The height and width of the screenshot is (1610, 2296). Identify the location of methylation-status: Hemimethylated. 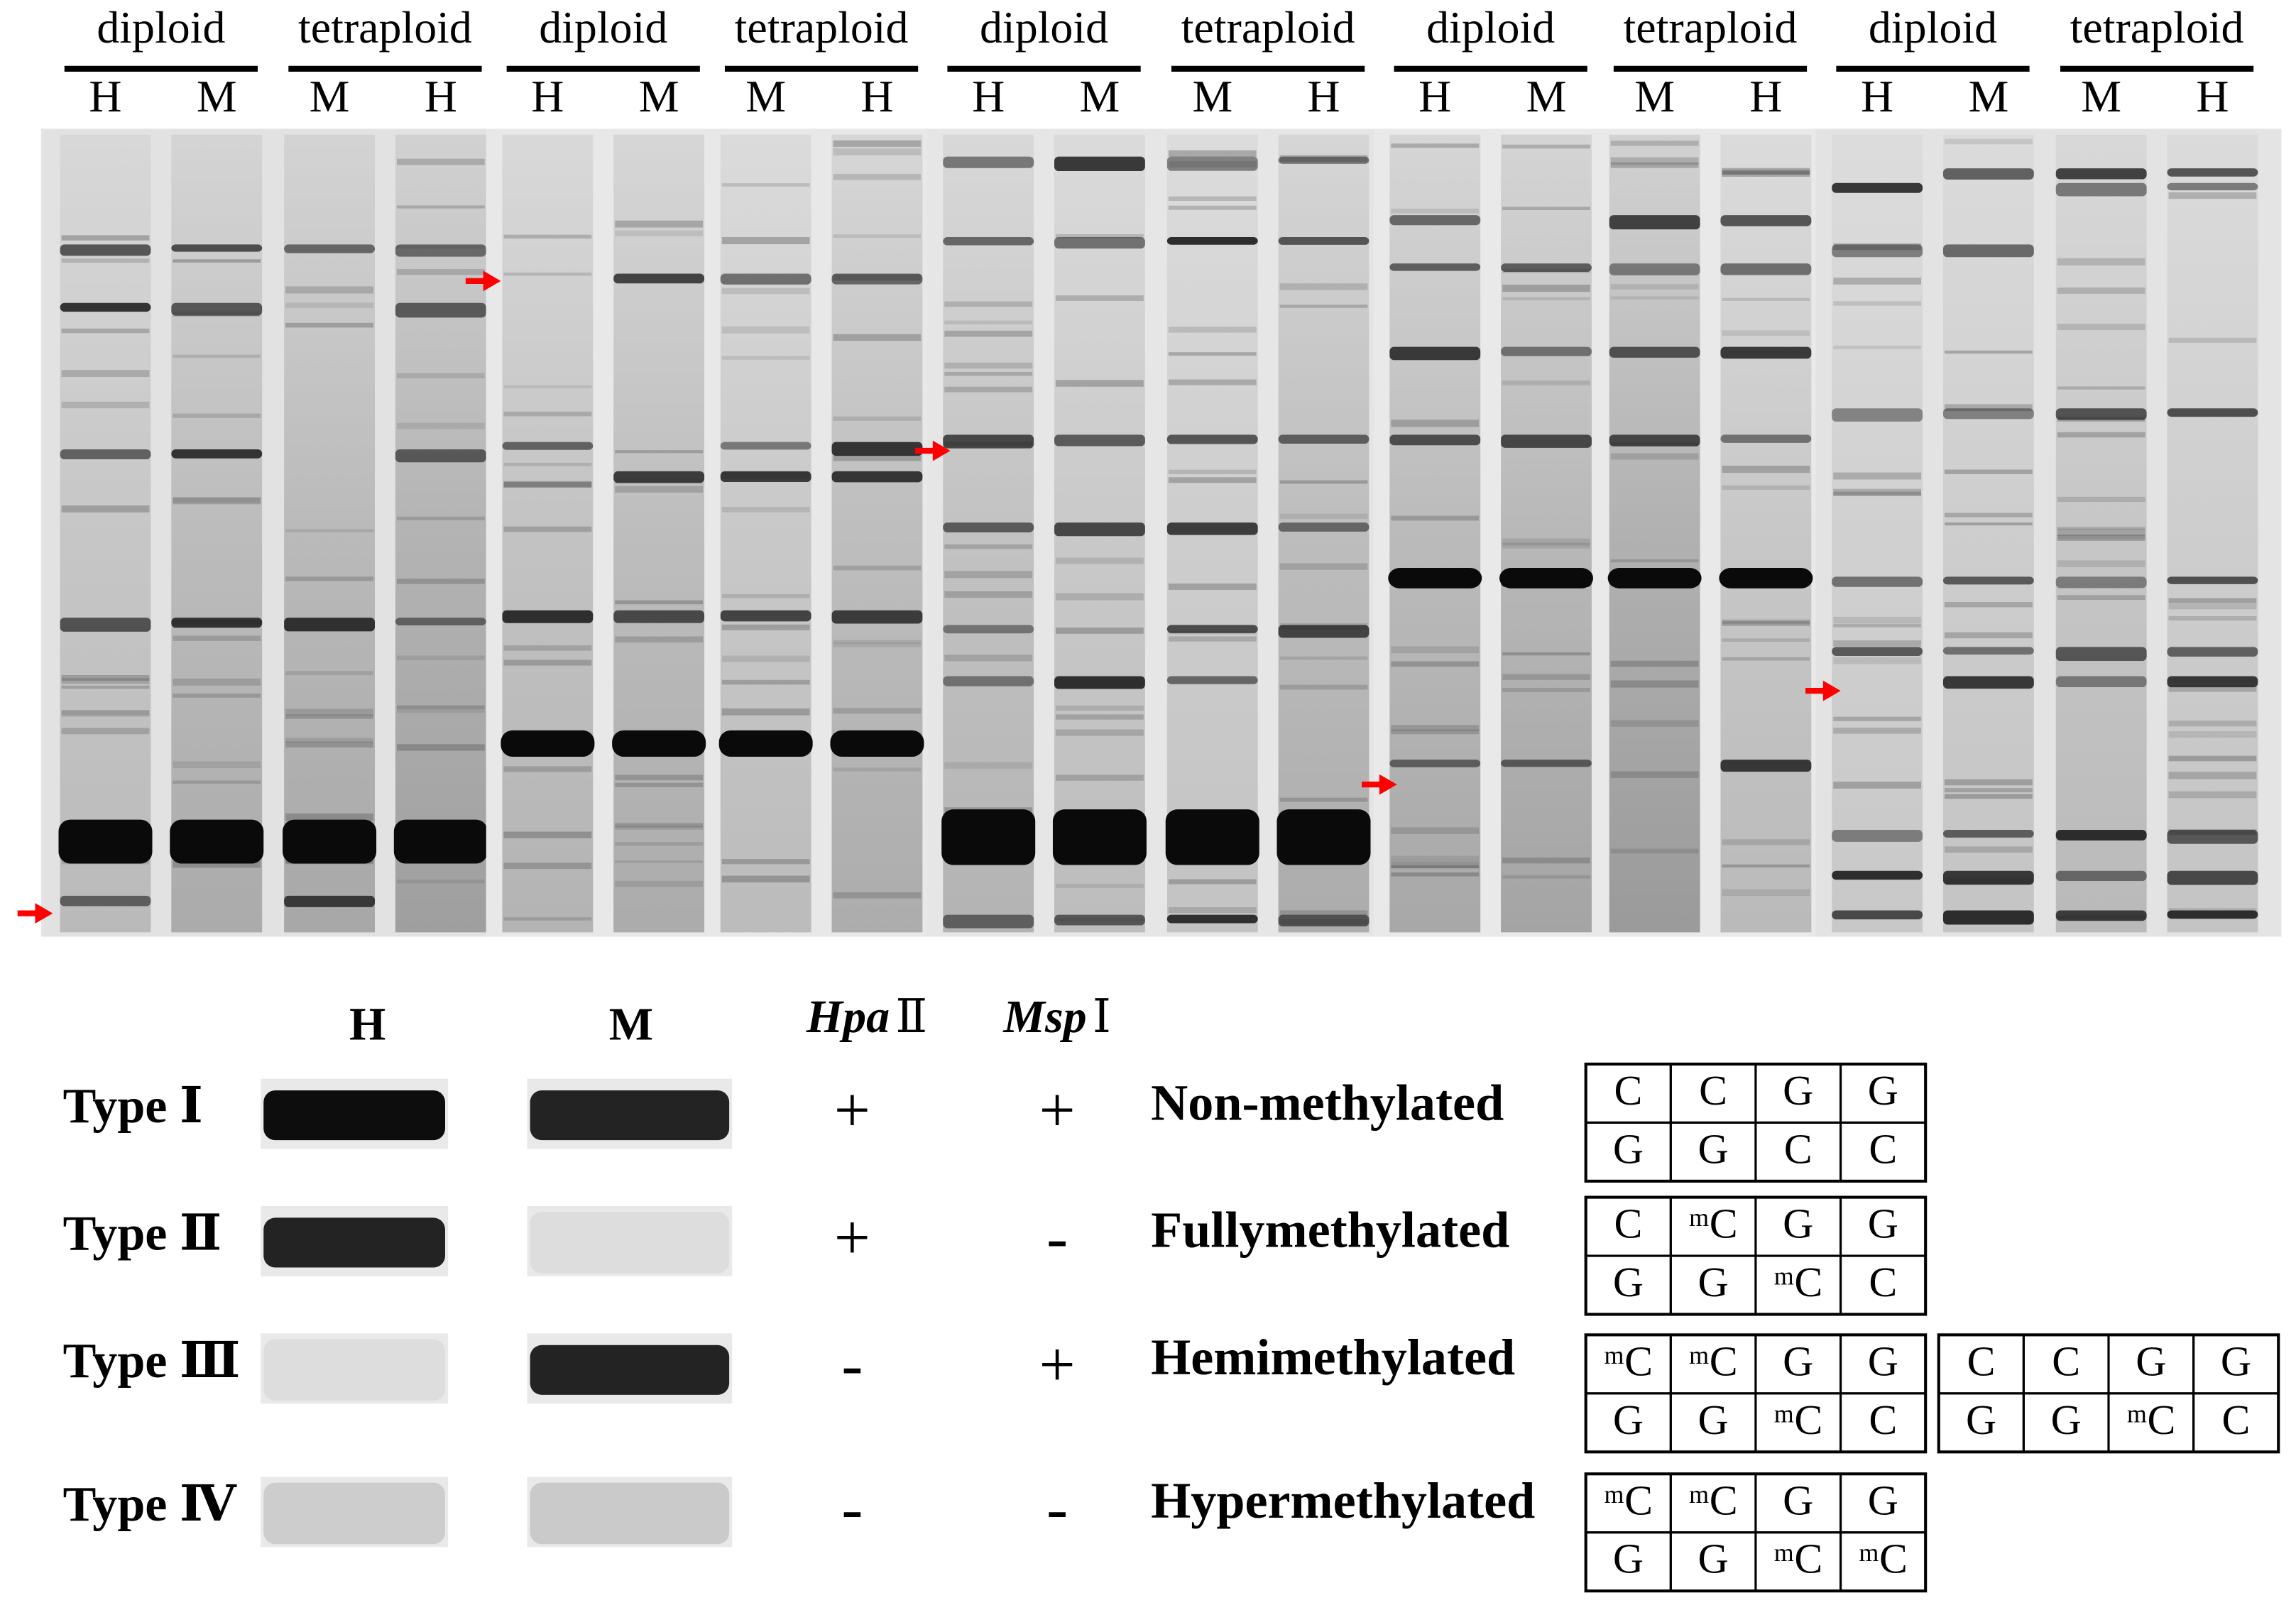
(1333, 1357).